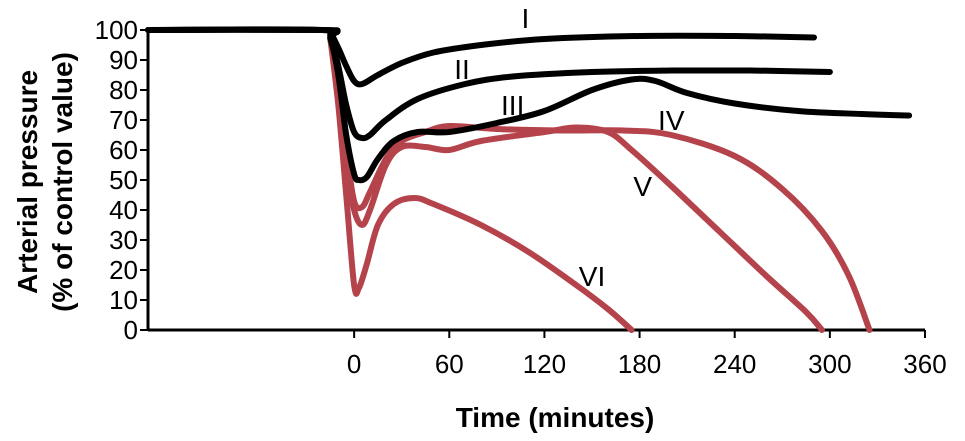 The image size is (965, 441). I want to click on series-label-vi: VI, so click(592, 276).